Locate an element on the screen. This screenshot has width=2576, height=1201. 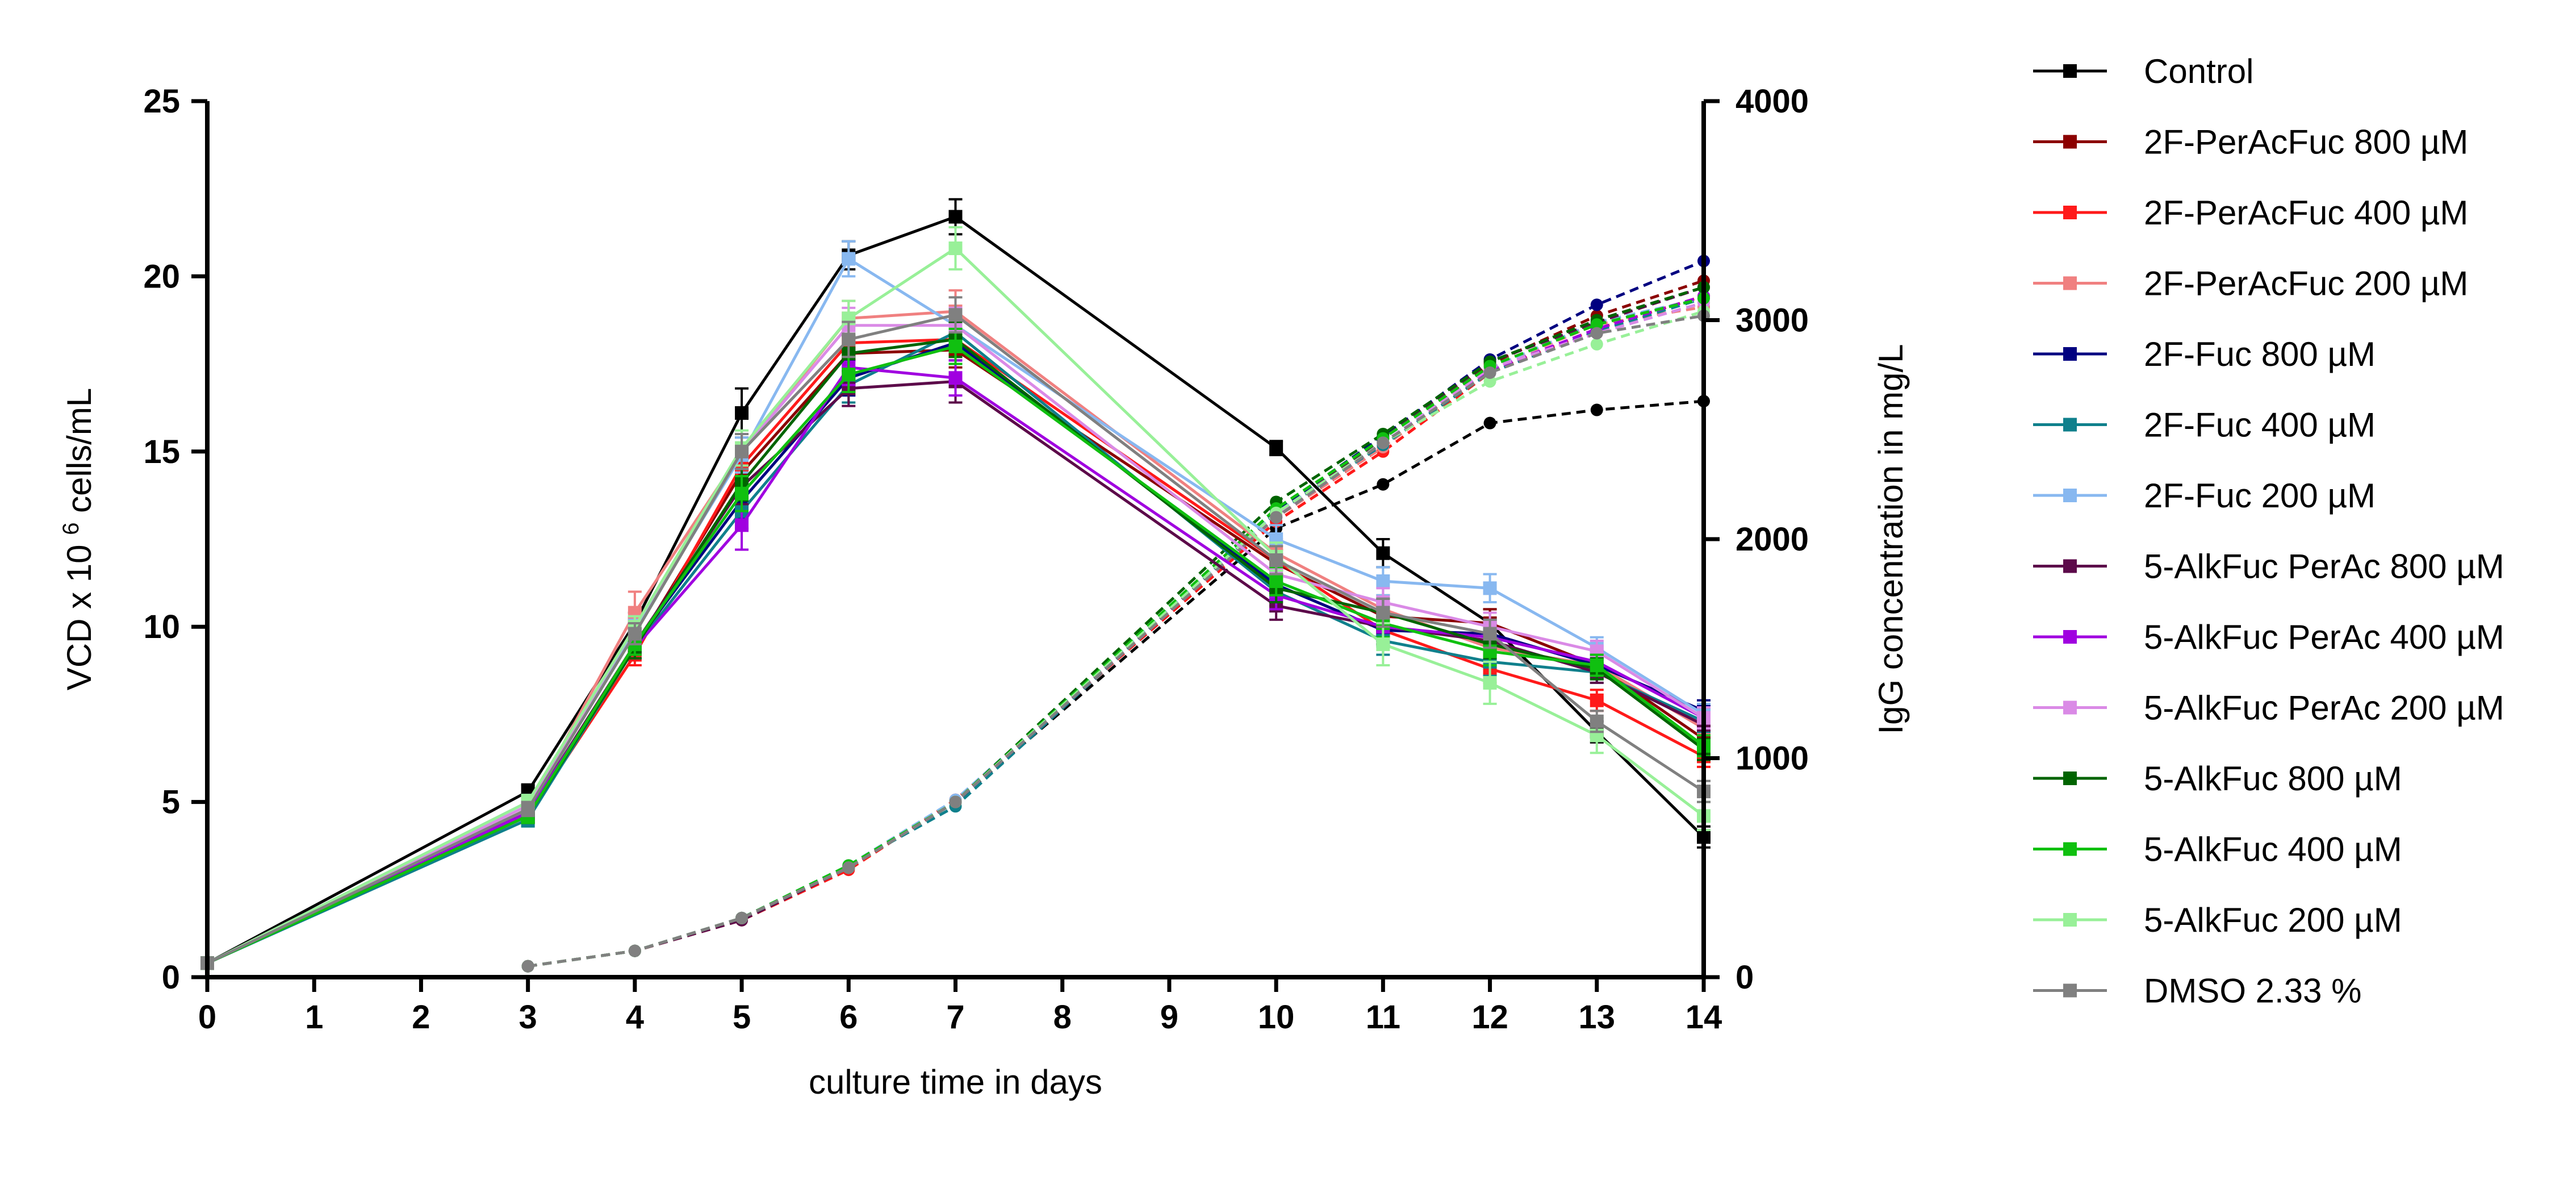
y-right-tick-label: 1000 is located at coordinates (1772, 758).